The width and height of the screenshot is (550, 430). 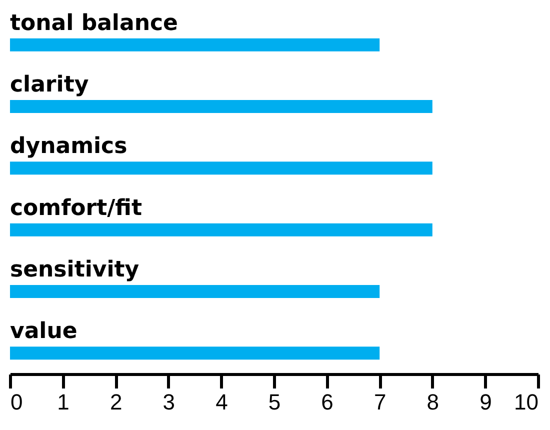 I want to click on y-tick-label: value, so click(x=44, y=331).